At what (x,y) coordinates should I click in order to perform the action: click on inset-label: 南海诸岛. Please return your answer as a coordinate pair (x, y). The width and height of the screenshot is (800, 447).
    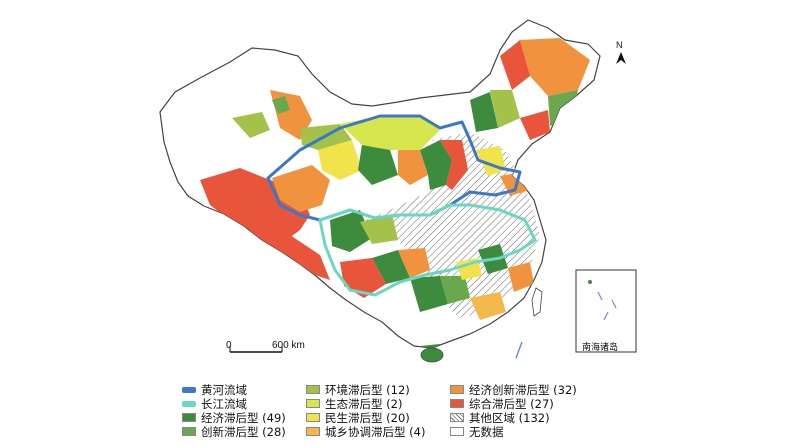
    Looking at the image, I should click on (600, 348).